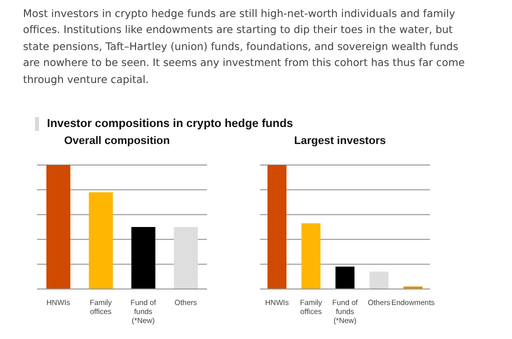  What do you see at coordinates (170, 124) in the screenshot?
I see `text: Investor compositions in crypto hedge funds` at bounding box center [170, 124].